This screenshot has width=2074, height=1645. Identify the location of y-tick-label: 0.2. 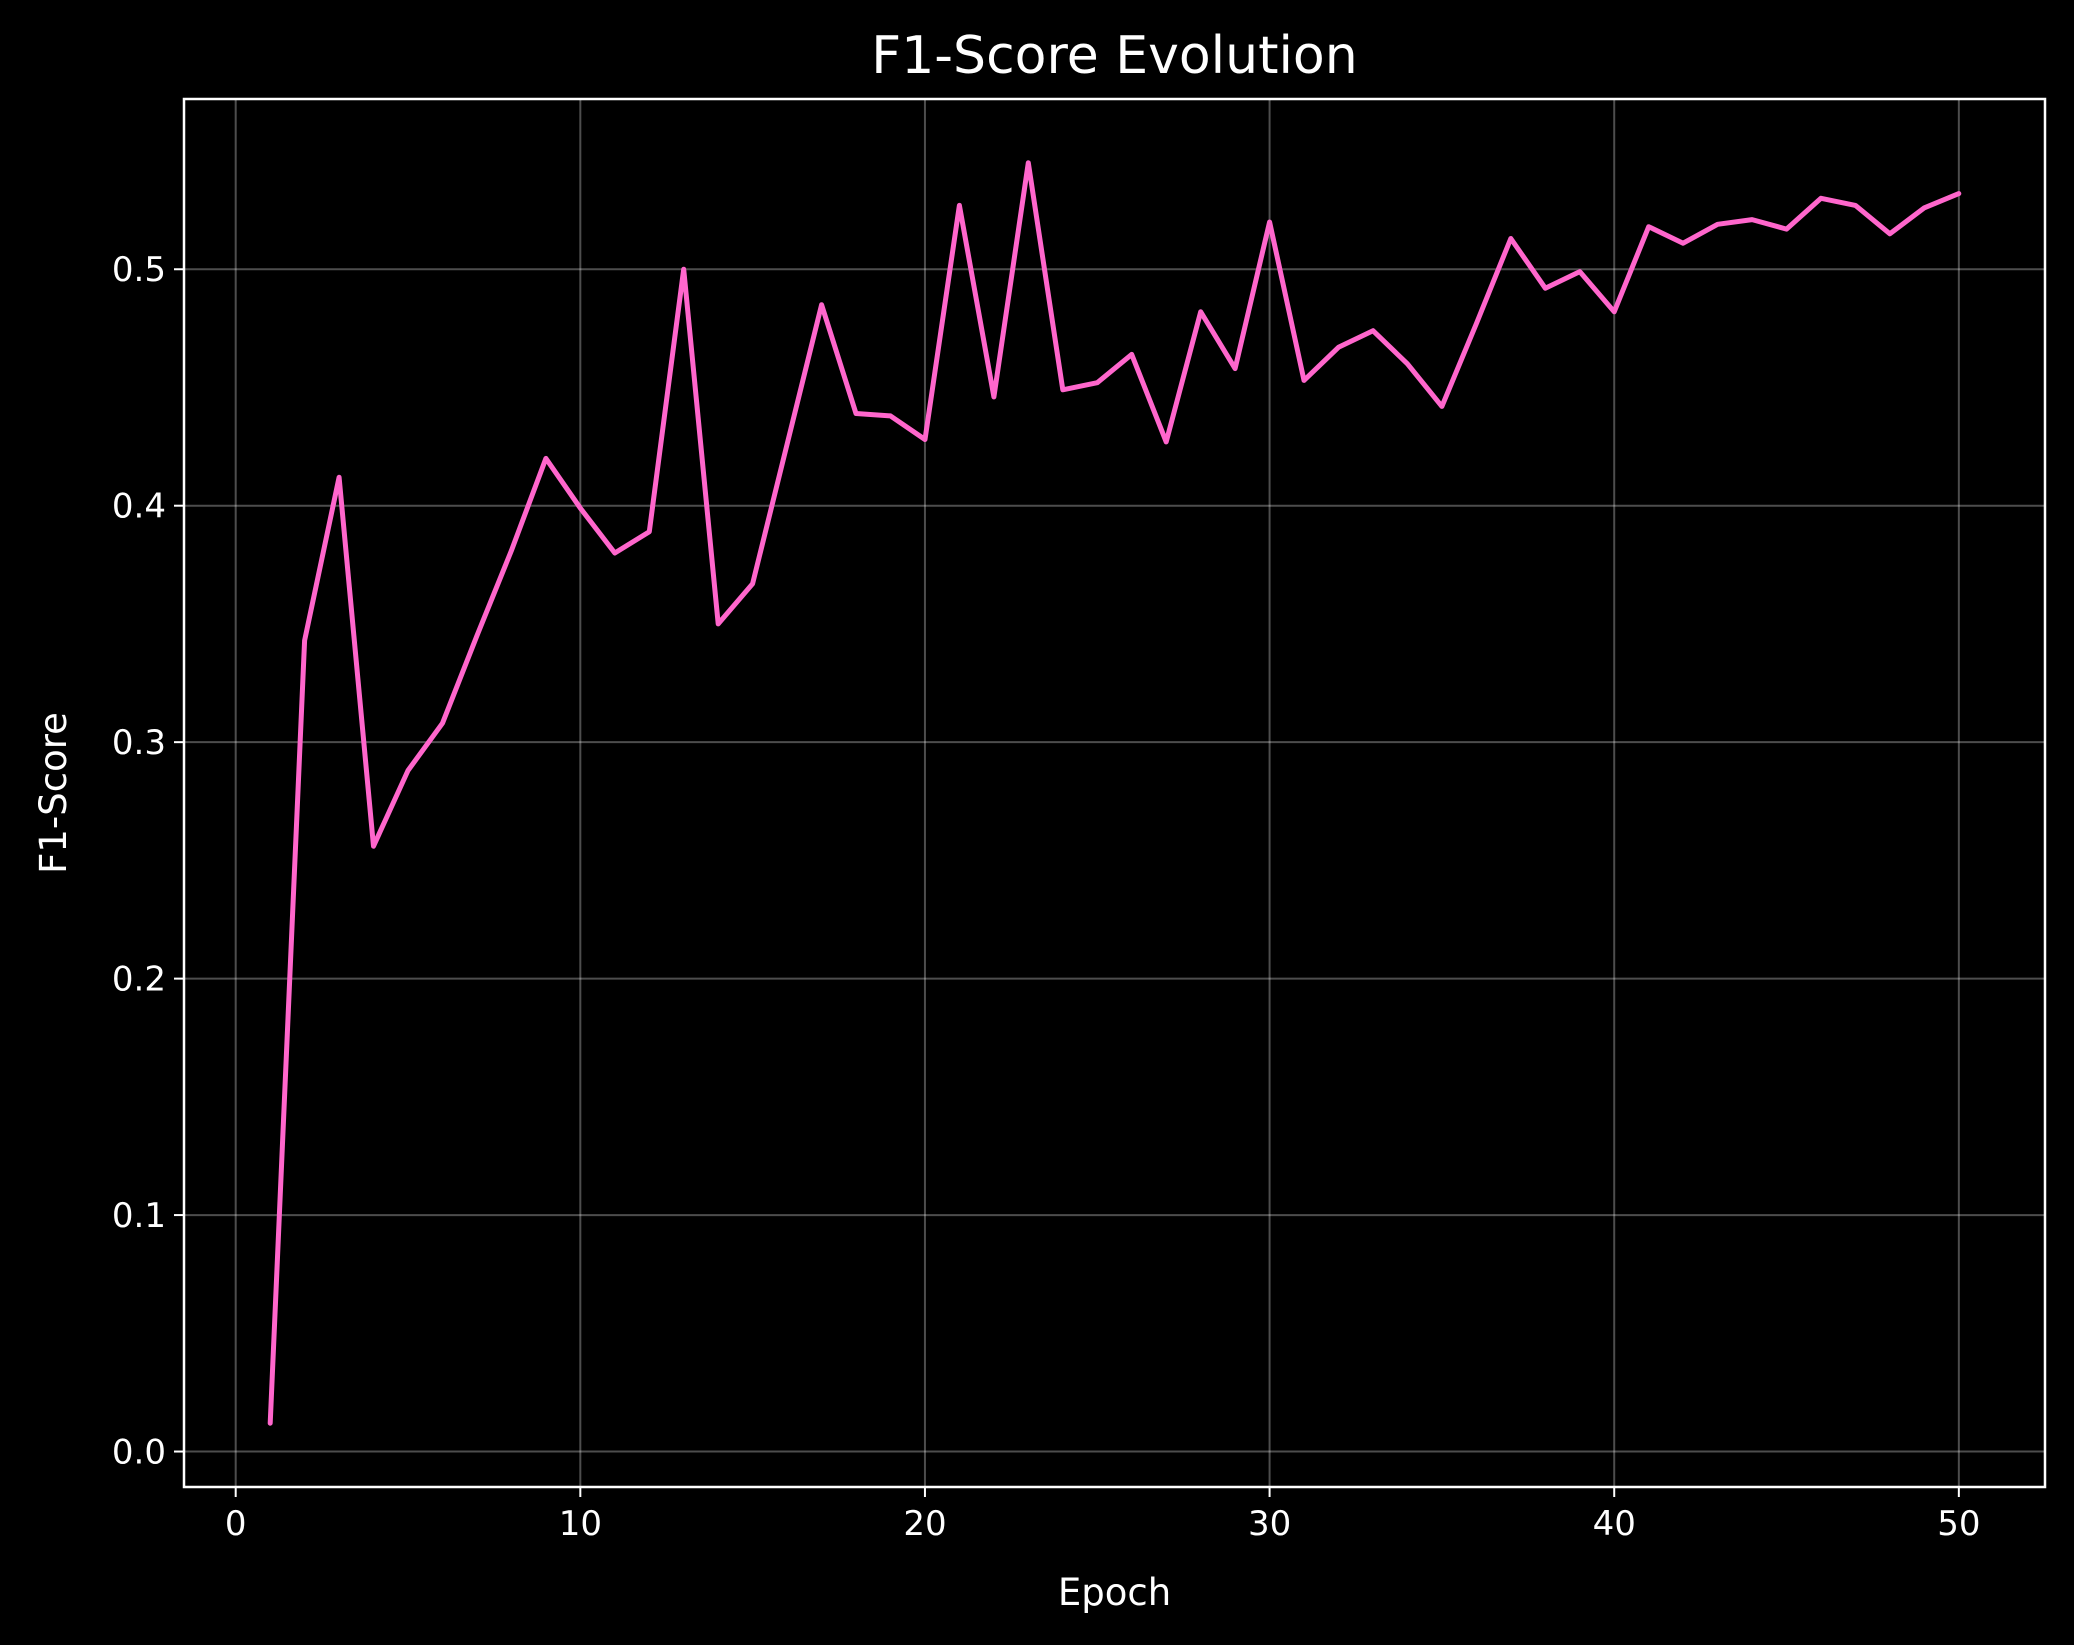
(139, 980).